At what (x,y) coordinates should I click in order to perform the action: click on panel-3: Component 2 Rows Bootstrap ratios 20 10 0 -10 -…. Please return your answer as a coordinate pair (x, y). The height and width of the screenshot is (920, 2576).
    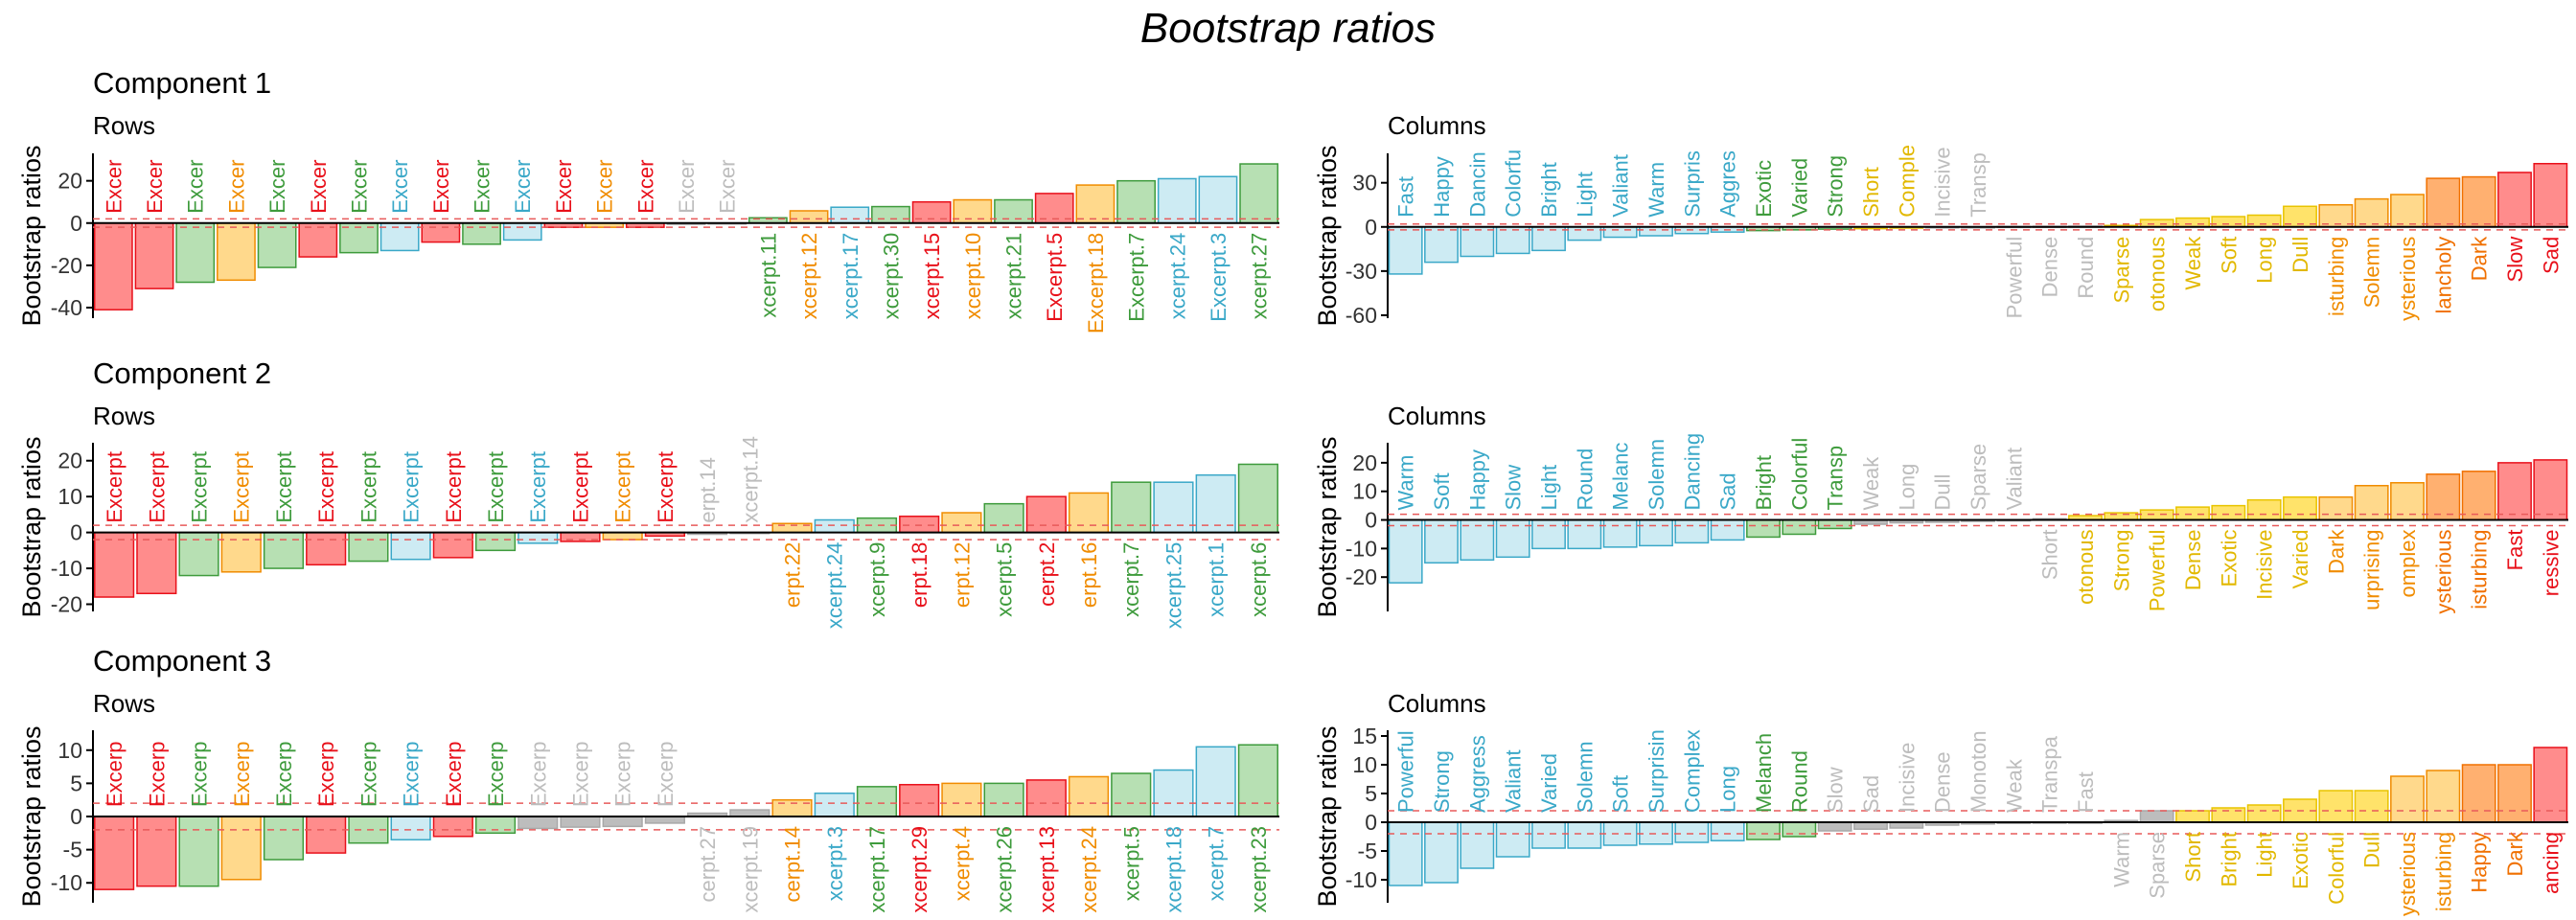
    Looking at the image, I should click on (648, 492).